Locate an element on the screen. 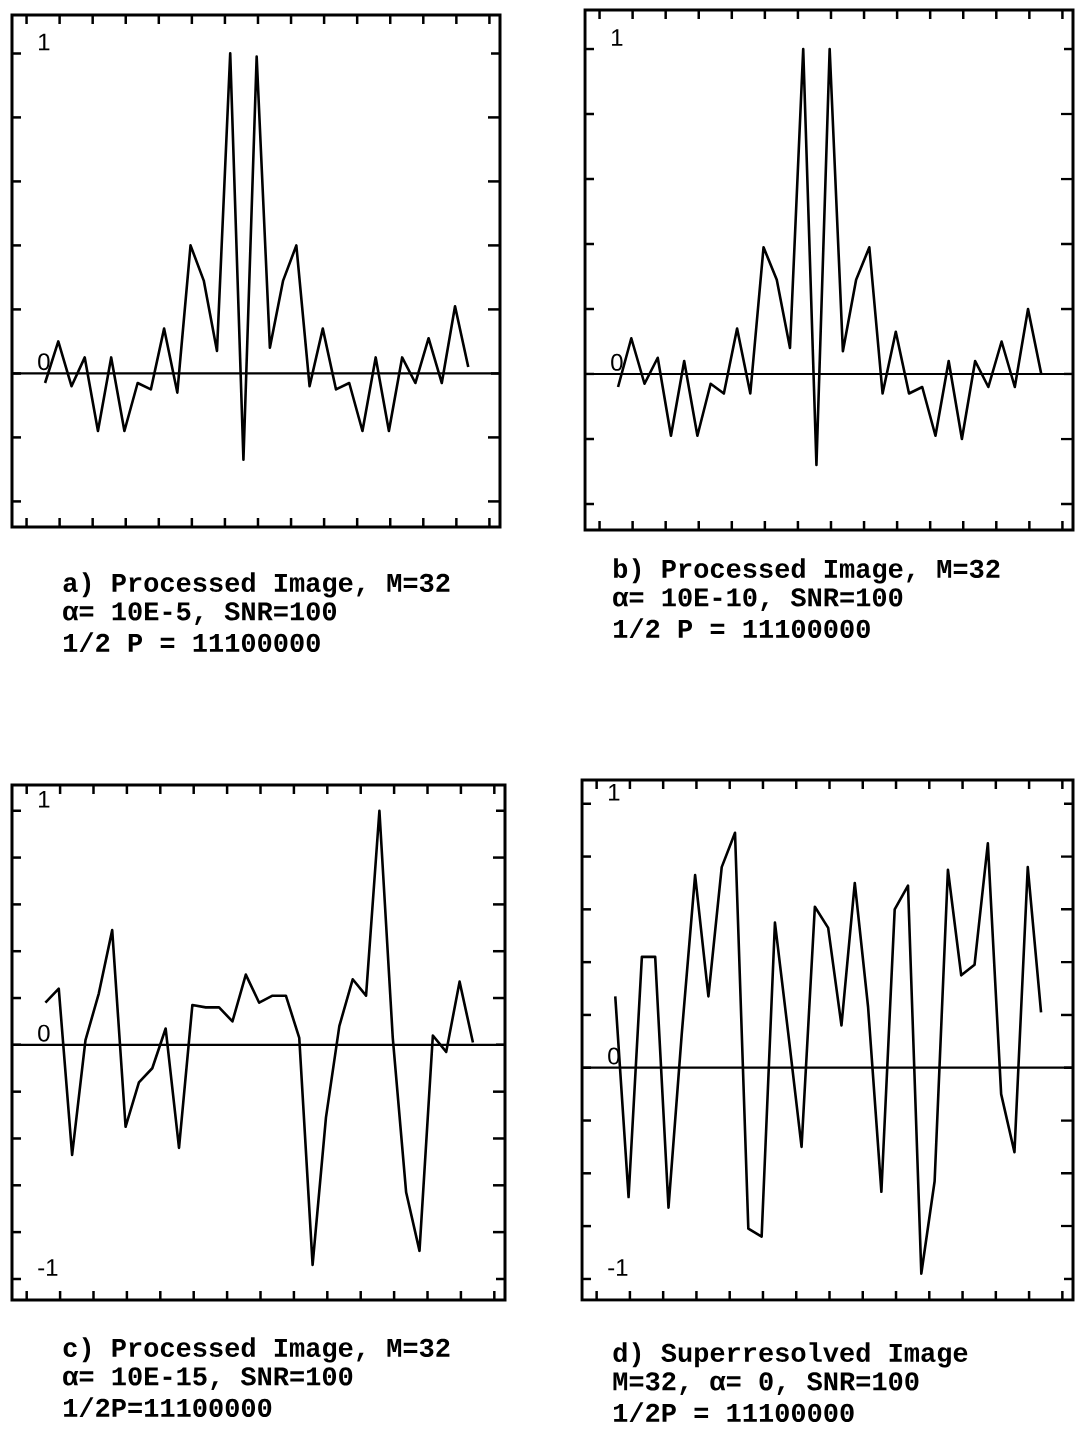 The width and height of the screenshot is (1075, 1447). text: b) Processed Image, M=32 is located at coordinates (807, 571).